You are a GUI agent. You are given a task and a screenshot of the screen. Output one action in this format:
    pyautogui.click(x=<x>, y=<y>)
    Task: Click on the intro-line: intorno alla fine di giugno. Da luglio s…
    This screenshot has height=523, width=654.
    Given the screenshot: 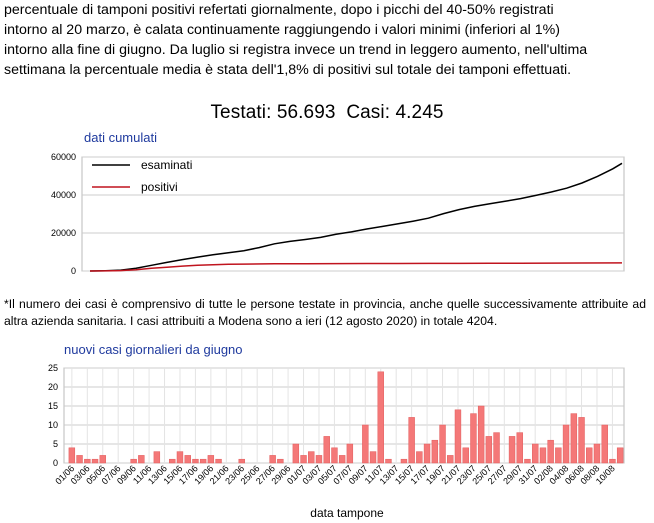 What is the action you would take?
    pyautogui.click(x=296, y=50)
    